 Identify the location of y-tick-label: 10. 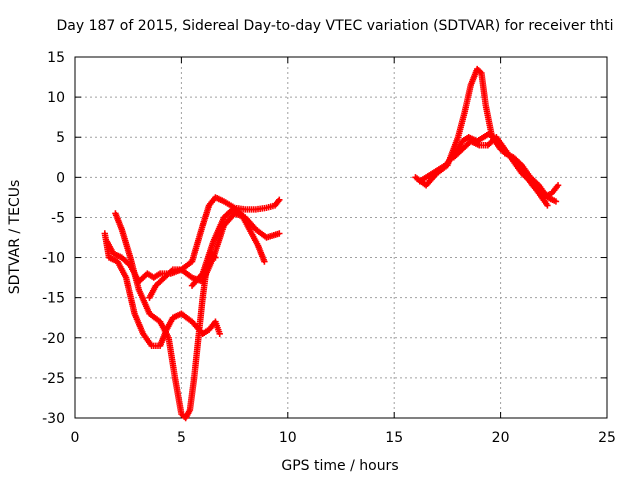
(56, 98).